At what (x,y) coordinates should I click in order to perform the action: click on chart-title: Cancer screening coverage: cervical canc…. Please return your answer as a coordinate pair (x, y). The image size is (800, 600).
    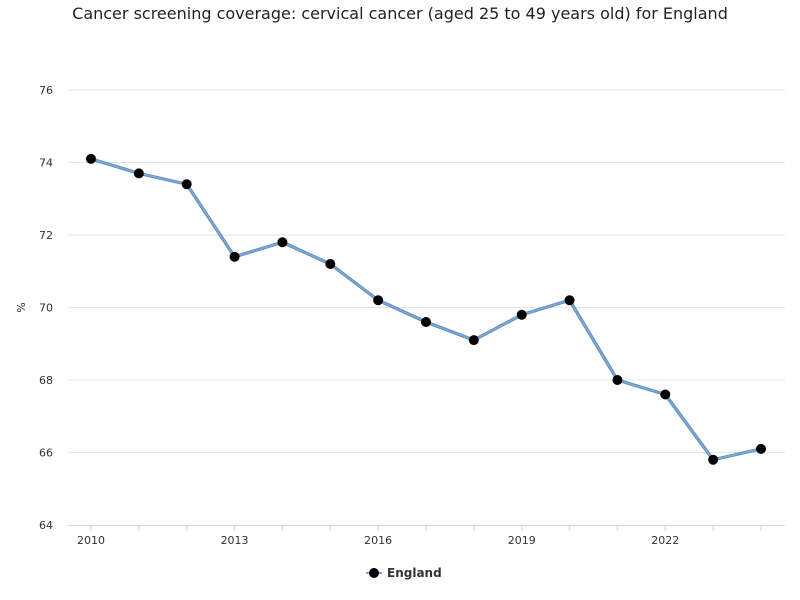
    Looking at the image, I should click on (400, 13).